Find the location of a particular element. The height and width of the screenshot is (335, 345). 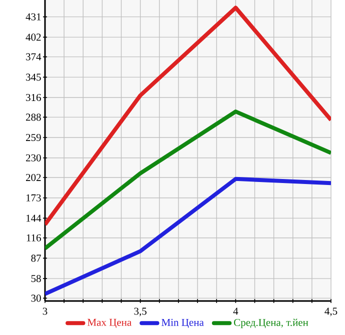

legend-label: Сред.Цена, т.йен is located at coordinates (271, 323).